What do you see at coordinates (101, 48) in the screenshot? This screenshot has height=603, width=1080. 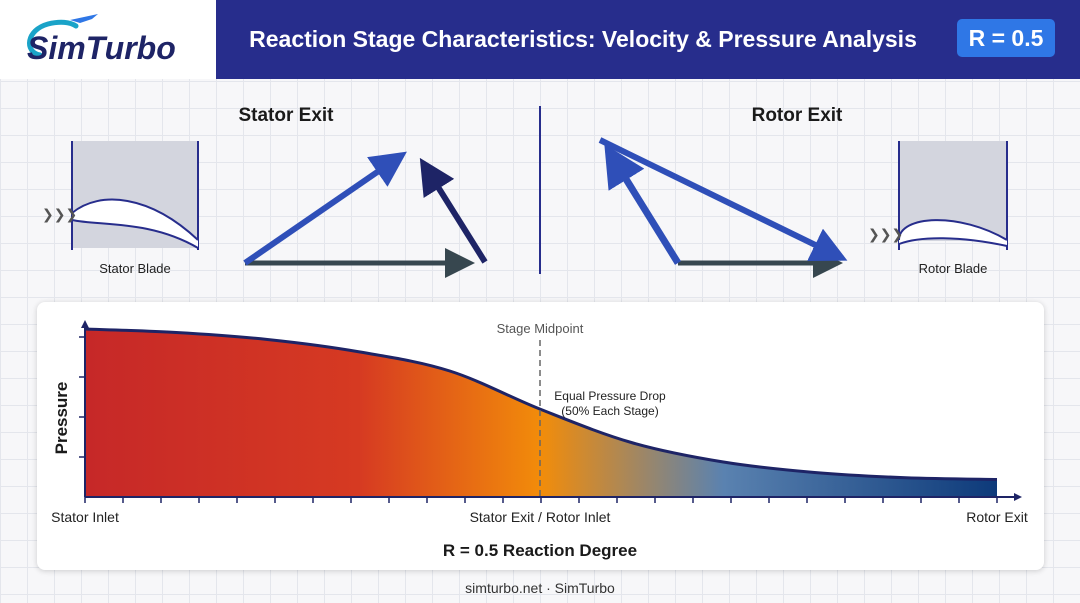 I see `logo-text: SimTurbo` at bounding box center [101, 48].